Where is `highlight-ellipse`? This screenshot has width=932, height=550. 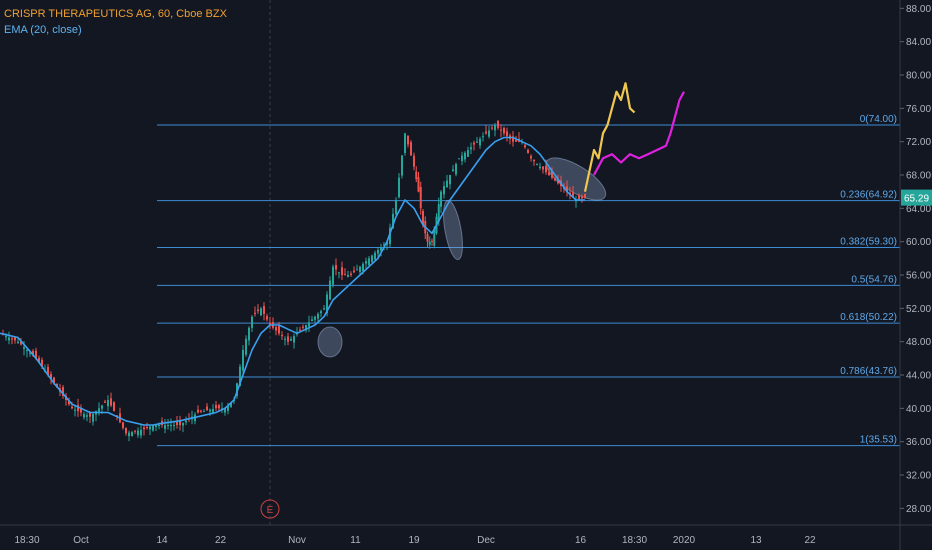 highlight-ellipse is located at coordinates (330, 342).